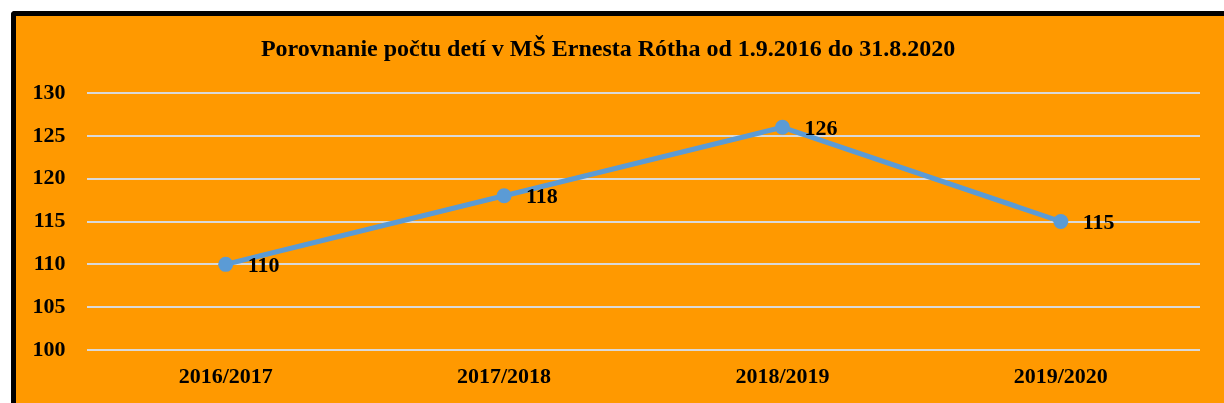 Image resolution: width=1224 pixels, height=403 pixels. Describe the element at coordinates (49, 91) in the screenshot. I see `y-tick-label: 130` at that location.